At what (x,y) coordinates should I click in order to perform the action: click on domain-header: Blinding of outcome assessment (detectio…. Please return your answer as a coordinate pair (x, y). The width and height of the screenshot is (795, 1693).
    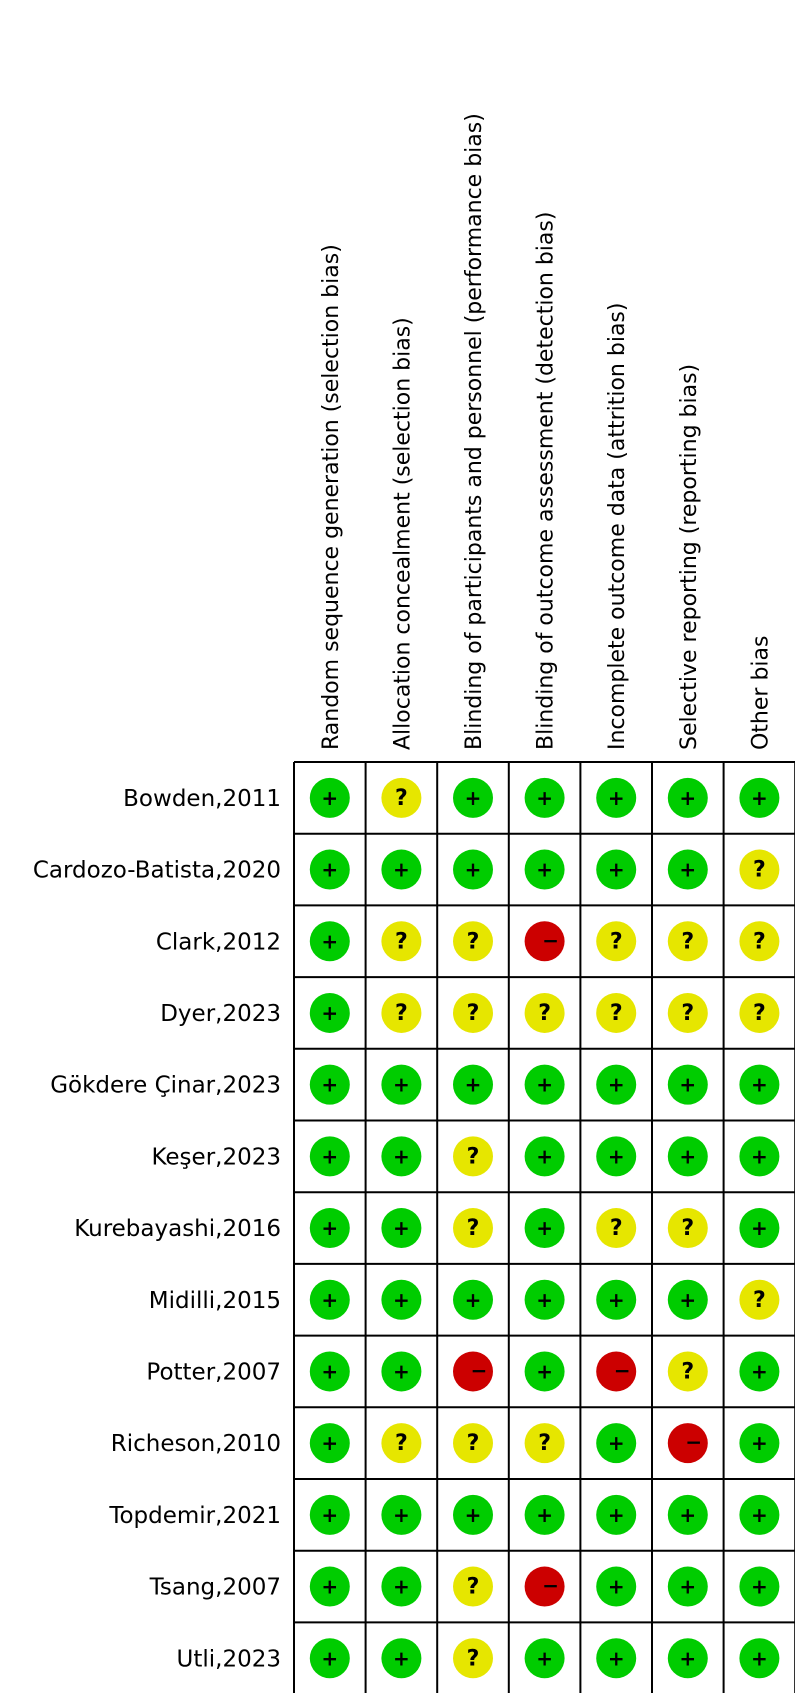
    Looking at the image, I should click on (546, 481).